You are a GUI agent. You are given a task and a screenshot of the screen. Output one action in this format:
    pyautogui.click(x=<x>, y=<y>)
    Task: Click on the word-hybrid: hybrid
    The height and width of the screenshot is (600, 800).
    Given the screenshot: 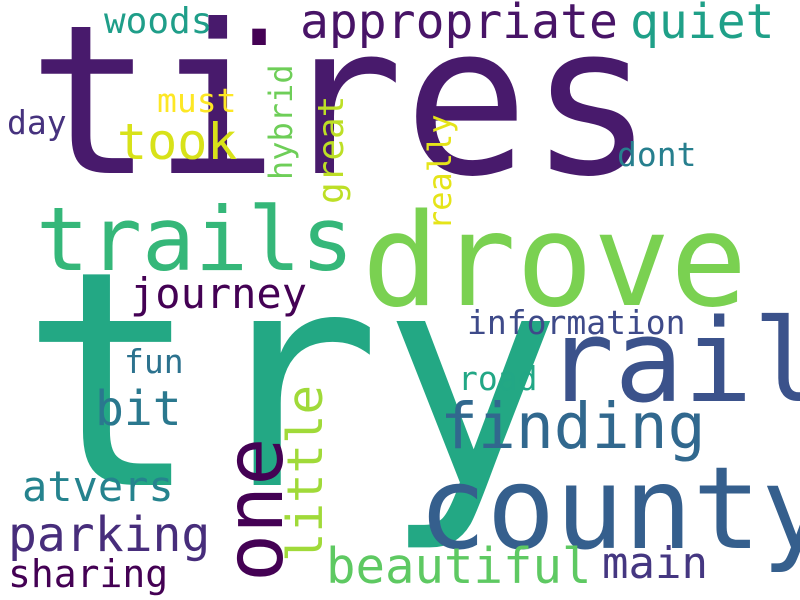 What is the action you would take?
    pyautogui.click(x=281, y=122)
    